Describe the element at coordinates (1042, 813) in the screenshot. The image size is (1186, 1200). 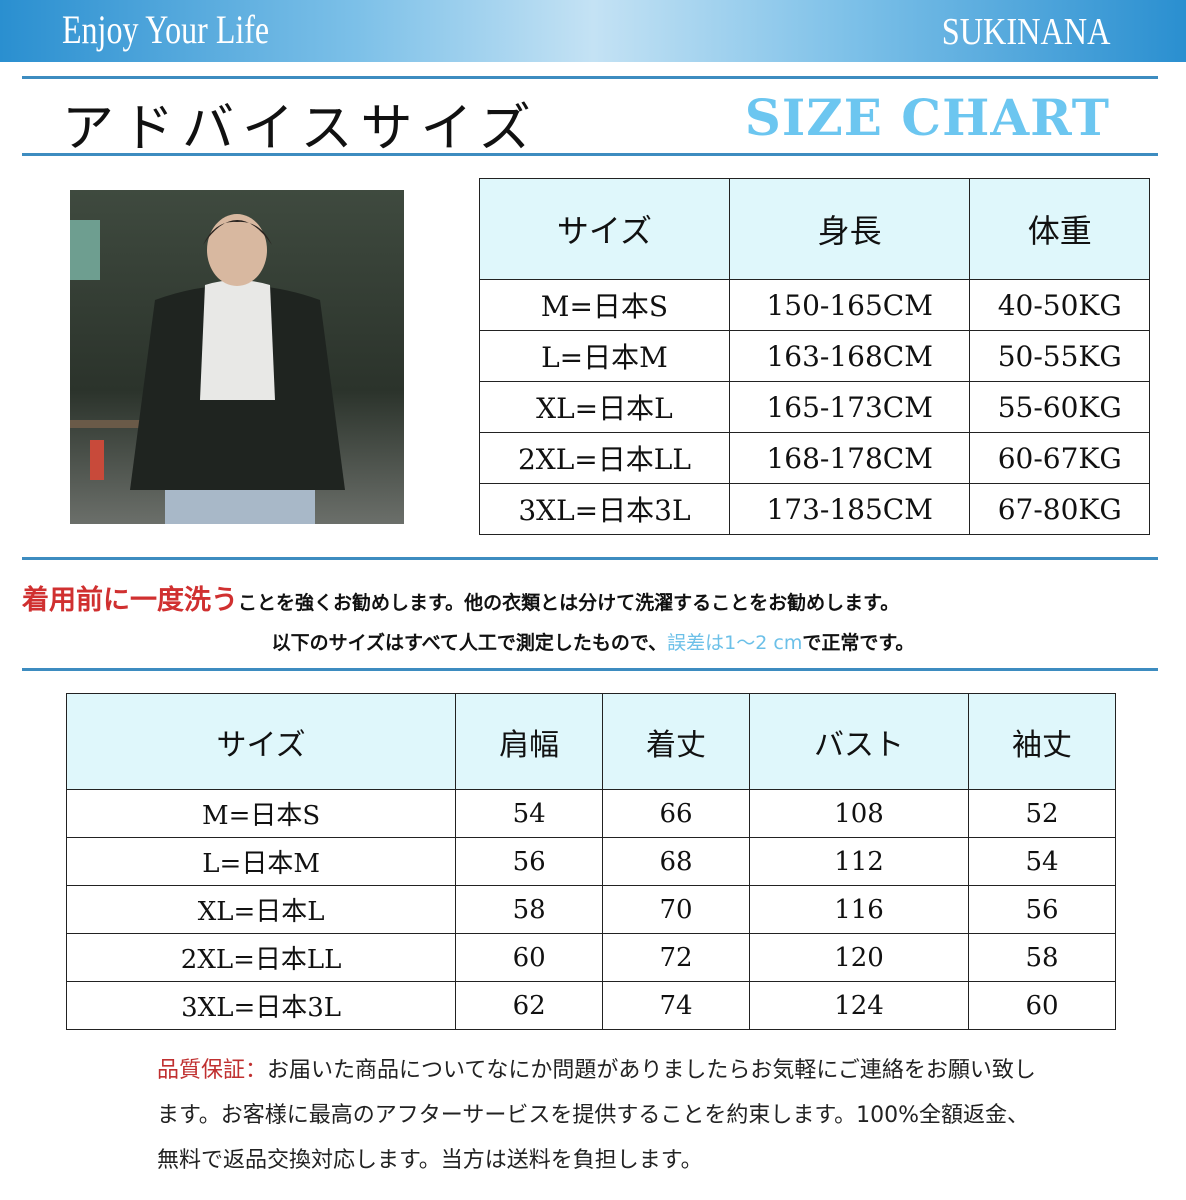
I see `cell: 52` at that location.